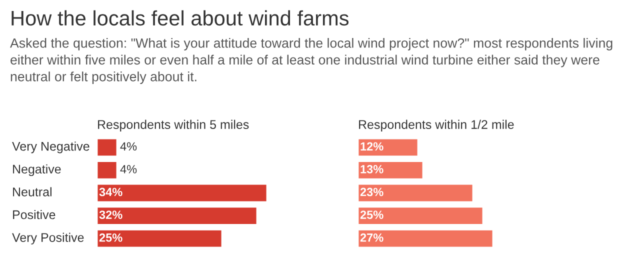 The height and width of the screenshot is (263, 633). I want to click on y-tick-label: Positive, so click(34, 215).